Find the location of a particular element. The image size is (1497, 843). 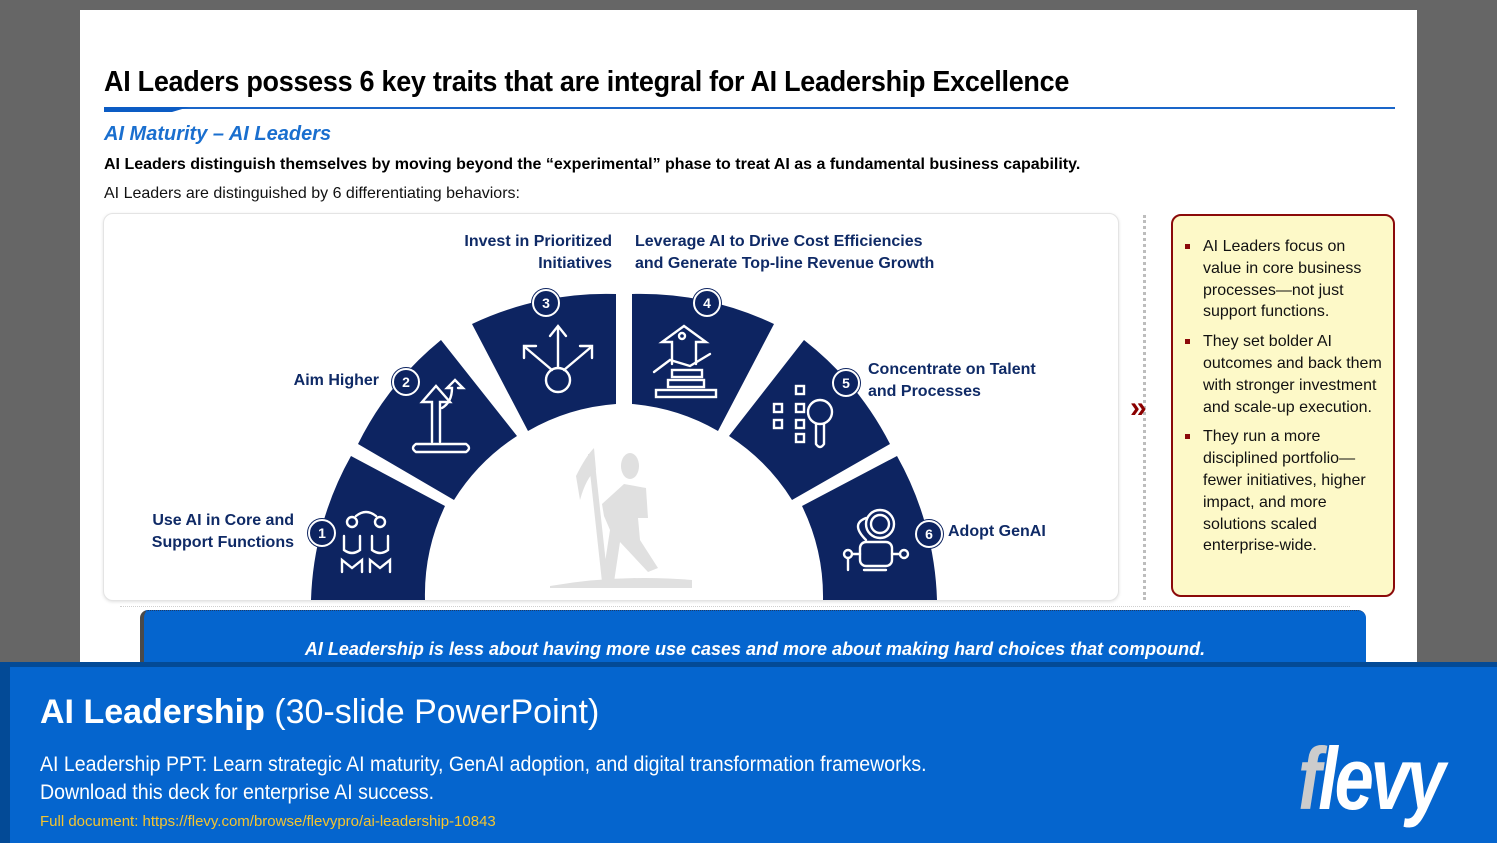

step-6-label: Adopt GenAI is located at coordinates (997, 531).